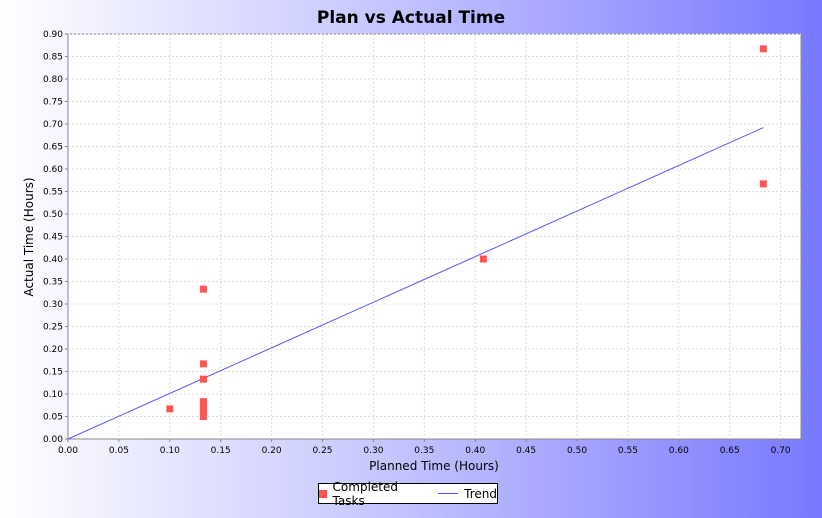 The height and width of the screenshot is (518, 822). What do you see at coordinates (475, 451) in the screenshot?
I see `x-tick-label: 0.40` at bounding box center [475, 451].